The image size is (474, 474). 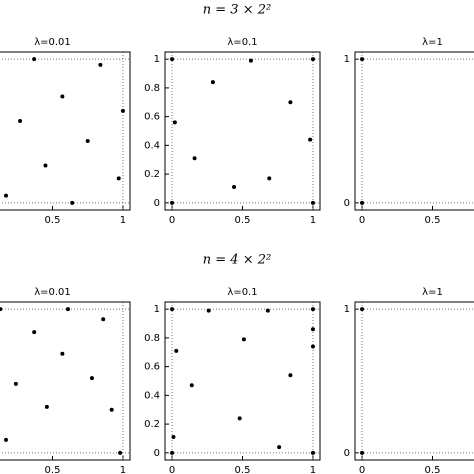 I want to click on row-heading: n = 3 × 2², so click(x=237, y=10).